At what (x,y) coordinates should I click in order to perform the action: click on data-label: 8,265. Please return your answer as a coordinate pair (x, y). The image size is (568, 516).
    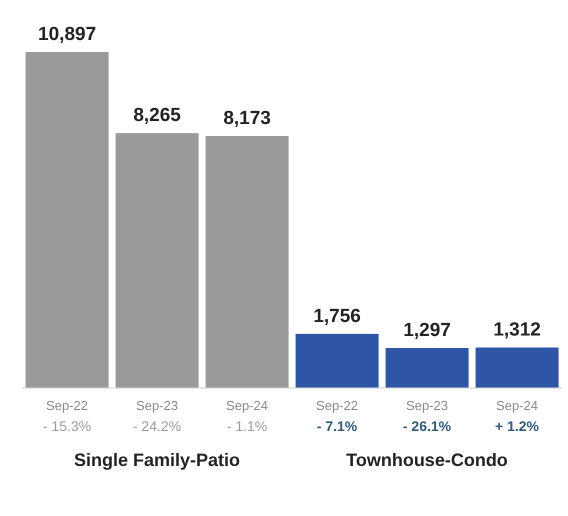
    Looking at the image, I should click on (157, 115).